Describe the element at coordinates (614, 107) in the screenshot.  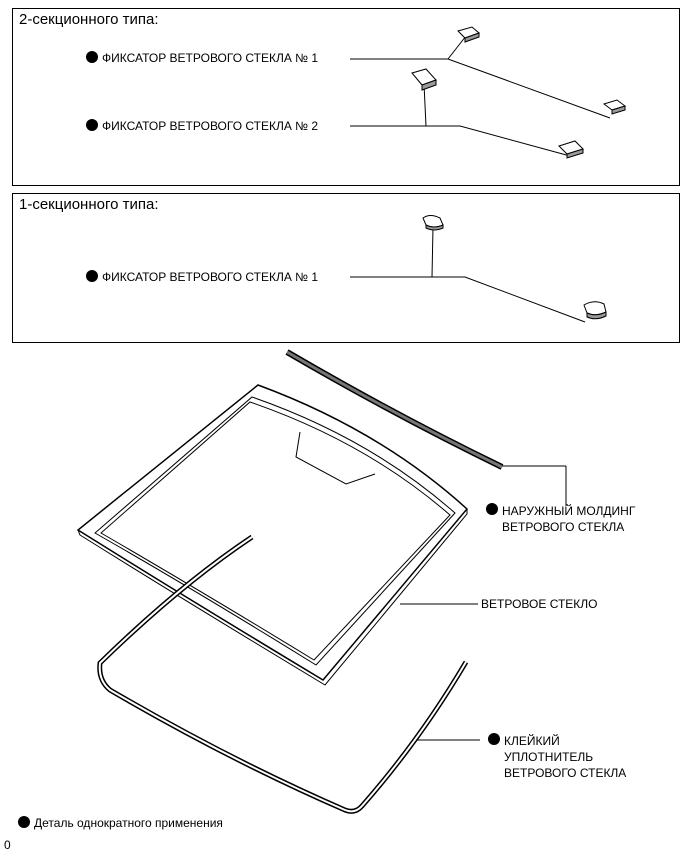
I see `retainer-no1-right-icon` at that location.